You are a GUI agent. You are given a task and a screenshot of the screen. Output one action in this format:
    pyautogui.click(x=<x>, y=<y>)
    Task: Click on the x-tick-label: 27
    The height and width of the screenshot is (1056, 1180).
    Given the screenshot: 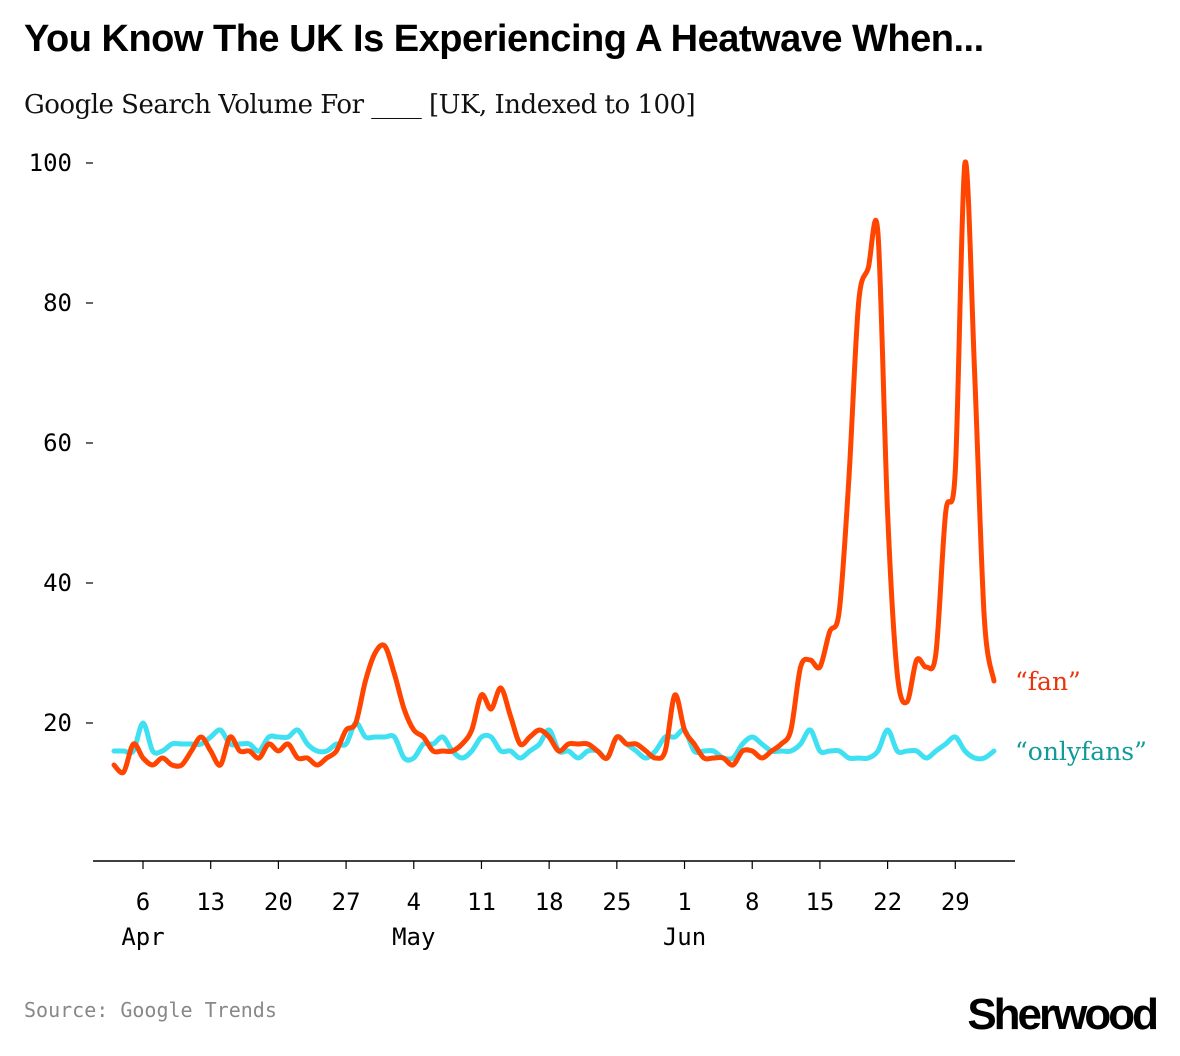 What is the action you would take?
    pyautogui.click(x=346, y=902)
    